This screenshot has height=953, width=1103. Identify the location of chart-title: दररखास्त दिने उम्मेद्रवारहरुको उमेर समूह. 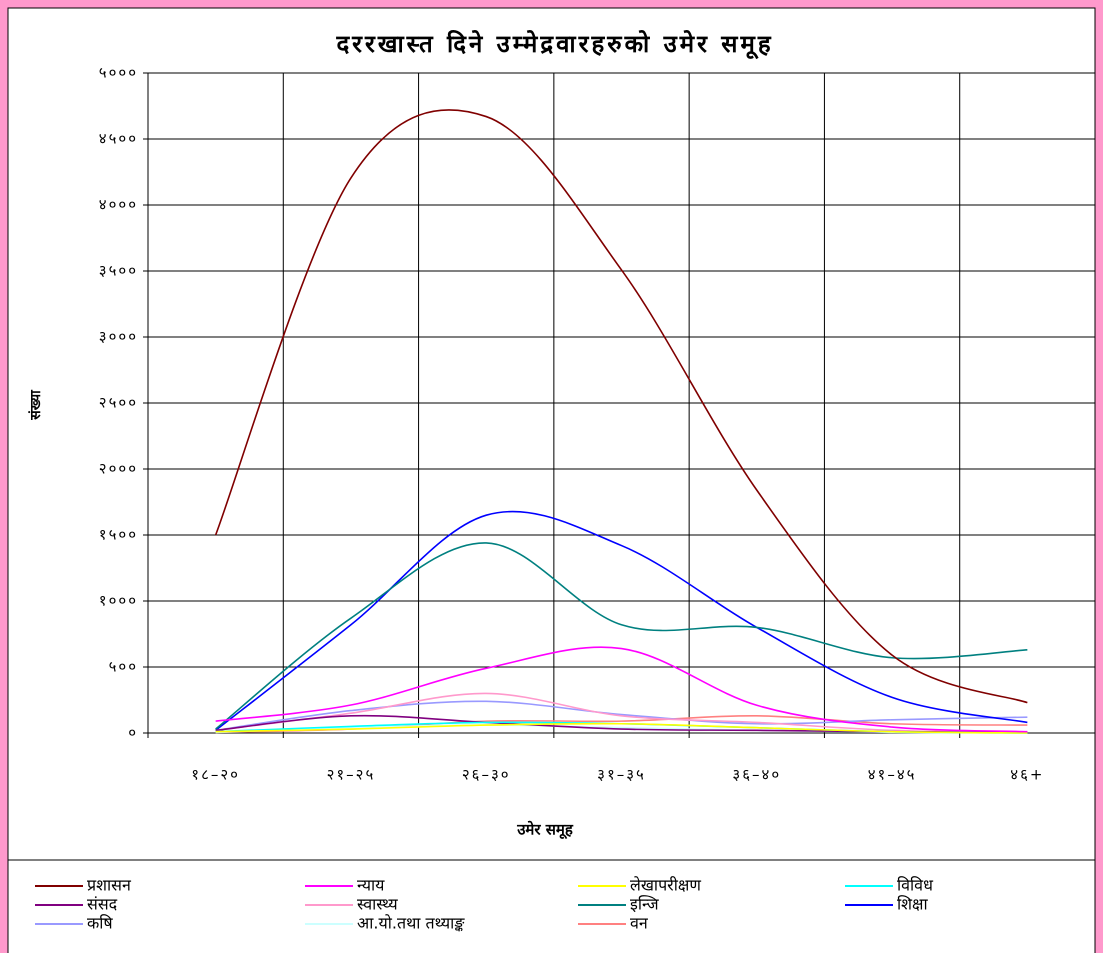
(554, 45).